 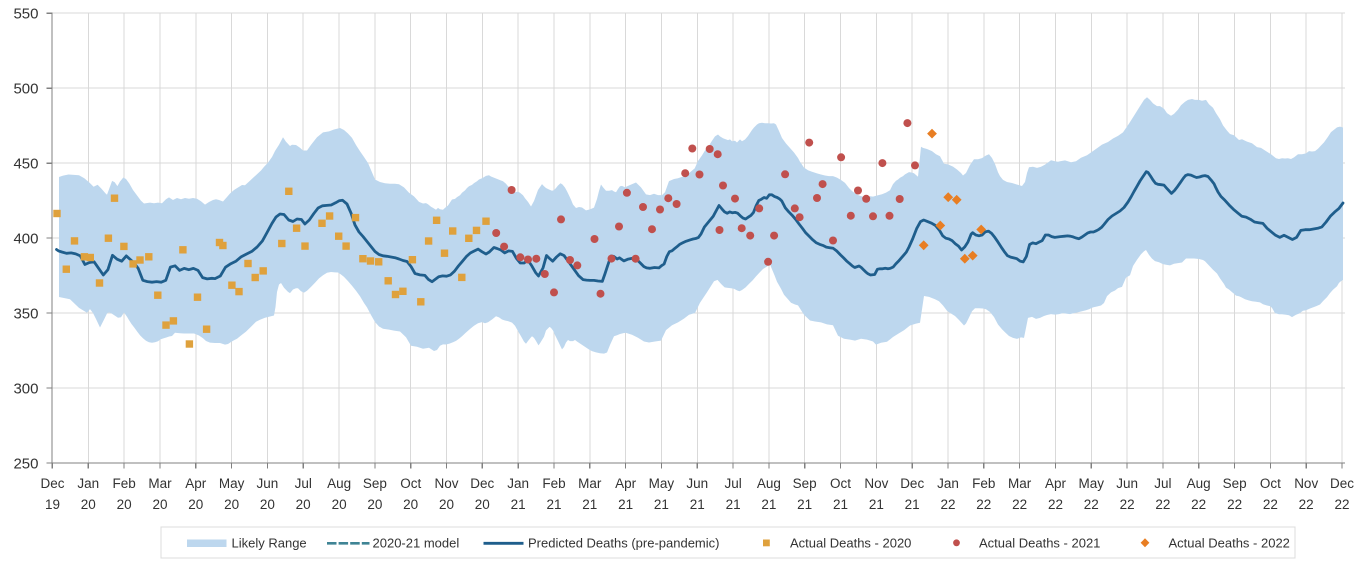 What do you see at coordinates (416, 543) in the screenshot?
I see `svg-text: 2020-21 model` at bounding box center [416, 543].